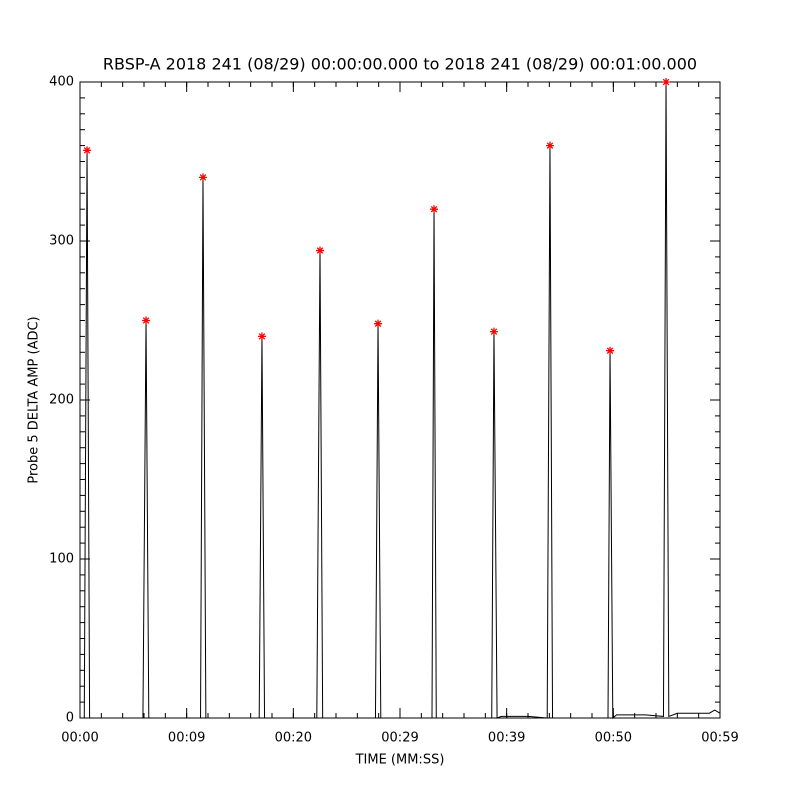 Image resolution: width=800 pixels, height=800 pixels. I want to click on x-tick-label: 00:39, so click(506, 738).